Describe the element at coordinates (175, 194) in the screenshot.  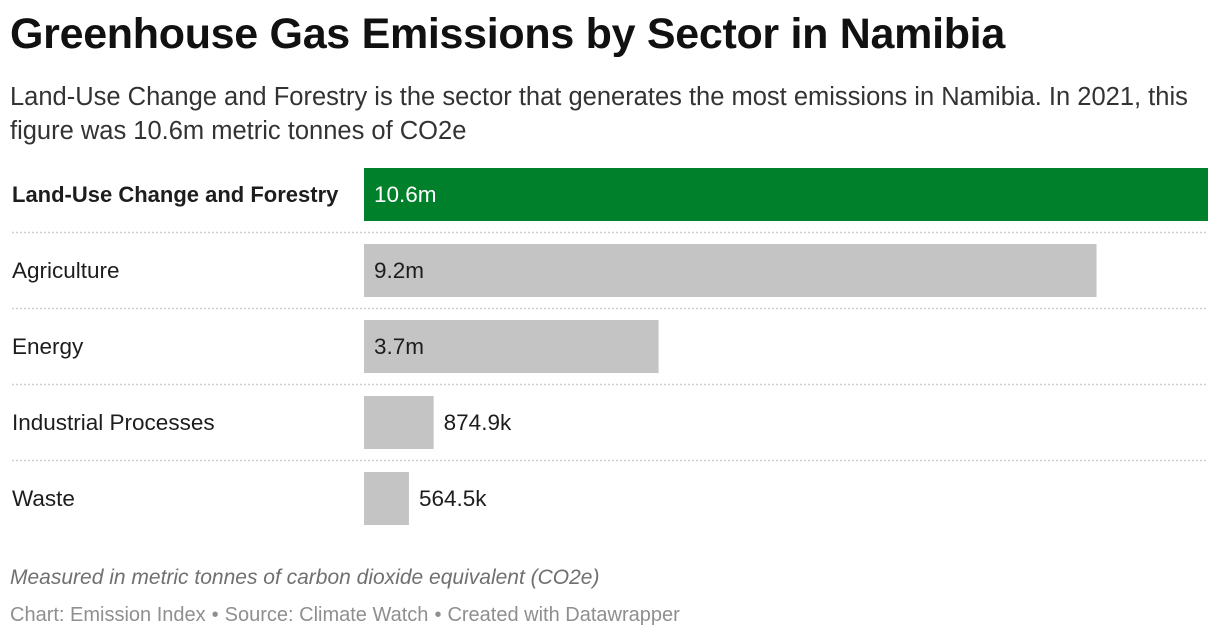
I see `category-label: Land-Use Change and Forestry` at that location.